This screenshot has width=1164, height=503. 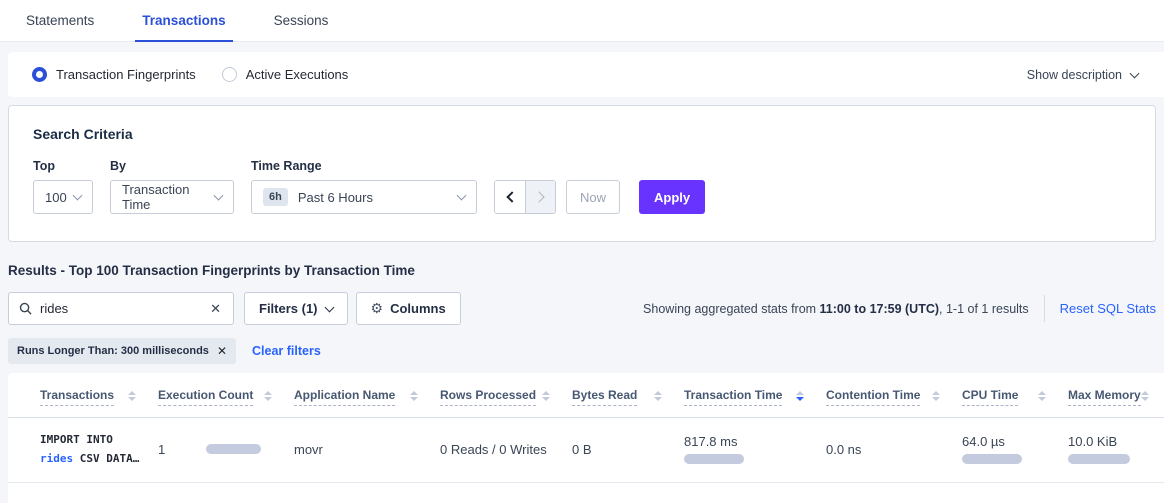 I want to click on top-select: 100, so click(x=63, y=197).